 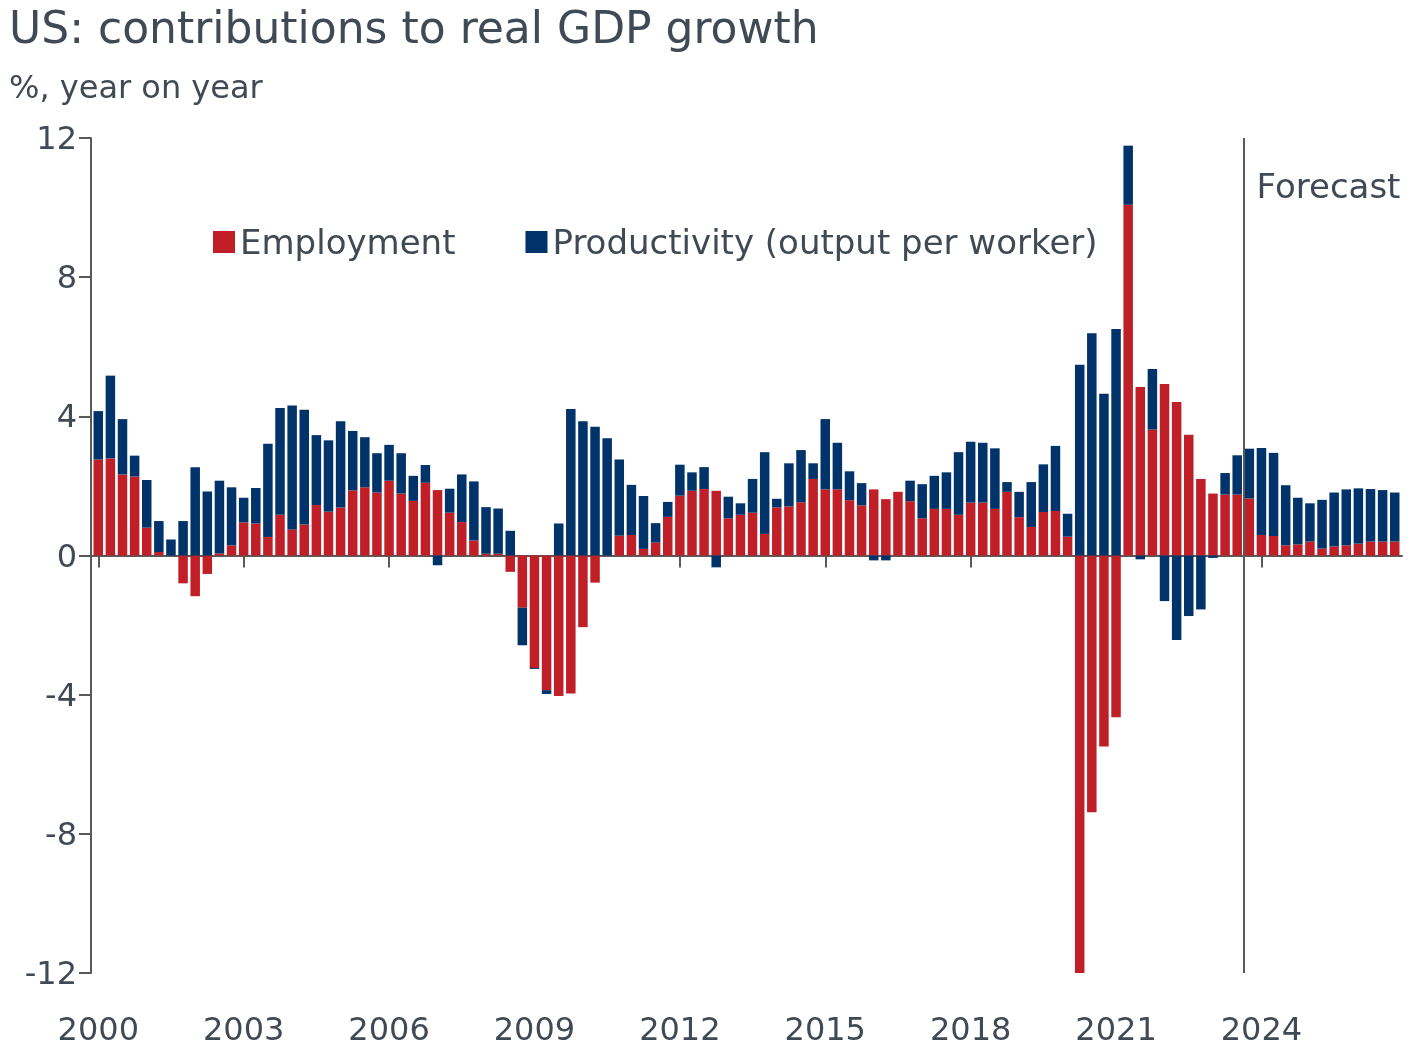 I want to click on y-tick-label: 8, so click(x=66, y=277).